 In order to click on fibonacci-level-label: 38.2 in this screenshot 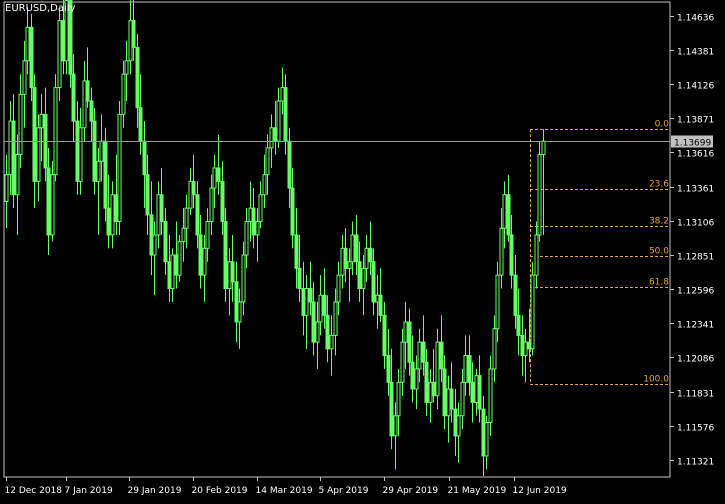, I will do `click(659, 222)`.